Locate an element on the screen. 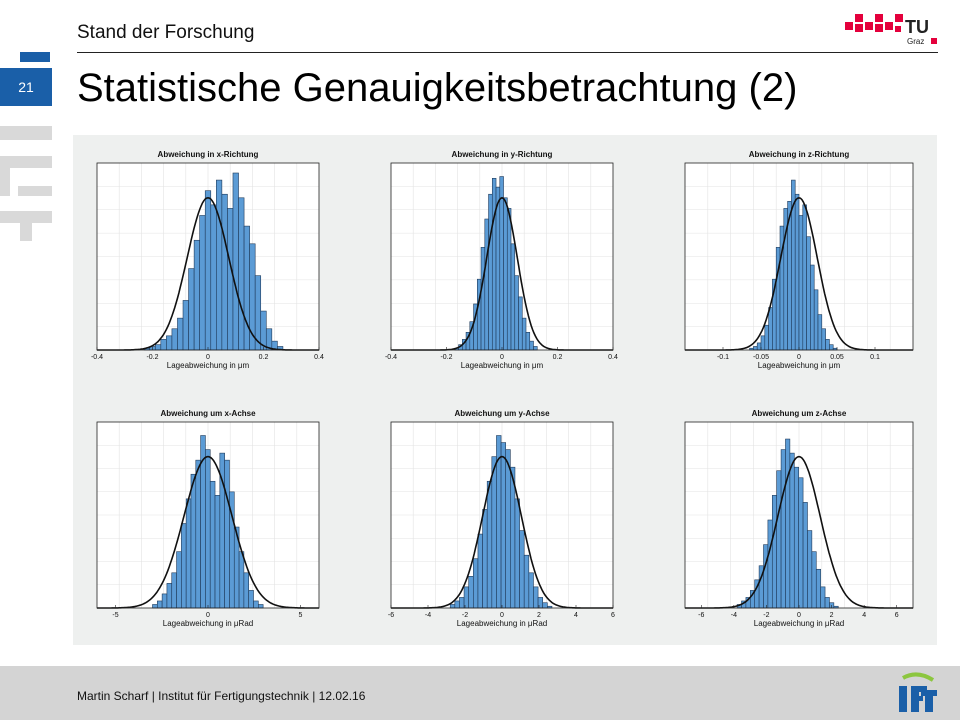 The width and height of the screenshot is (960, 720). x-tick-label: -0.05 is located at coordinates (761, 357).